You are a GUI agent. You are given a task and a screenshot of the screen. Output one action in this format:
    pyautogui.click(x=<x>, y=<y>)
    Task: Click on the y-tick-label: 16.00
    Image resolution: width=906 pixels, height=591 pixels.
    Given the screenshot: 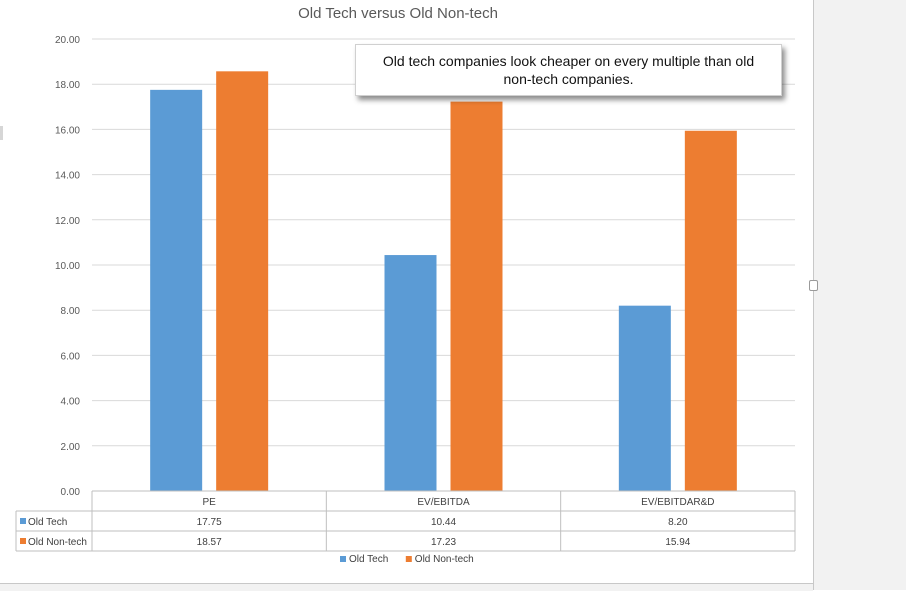 What is the action you would take?
    pyautogui.click(x=67, y=130)
    